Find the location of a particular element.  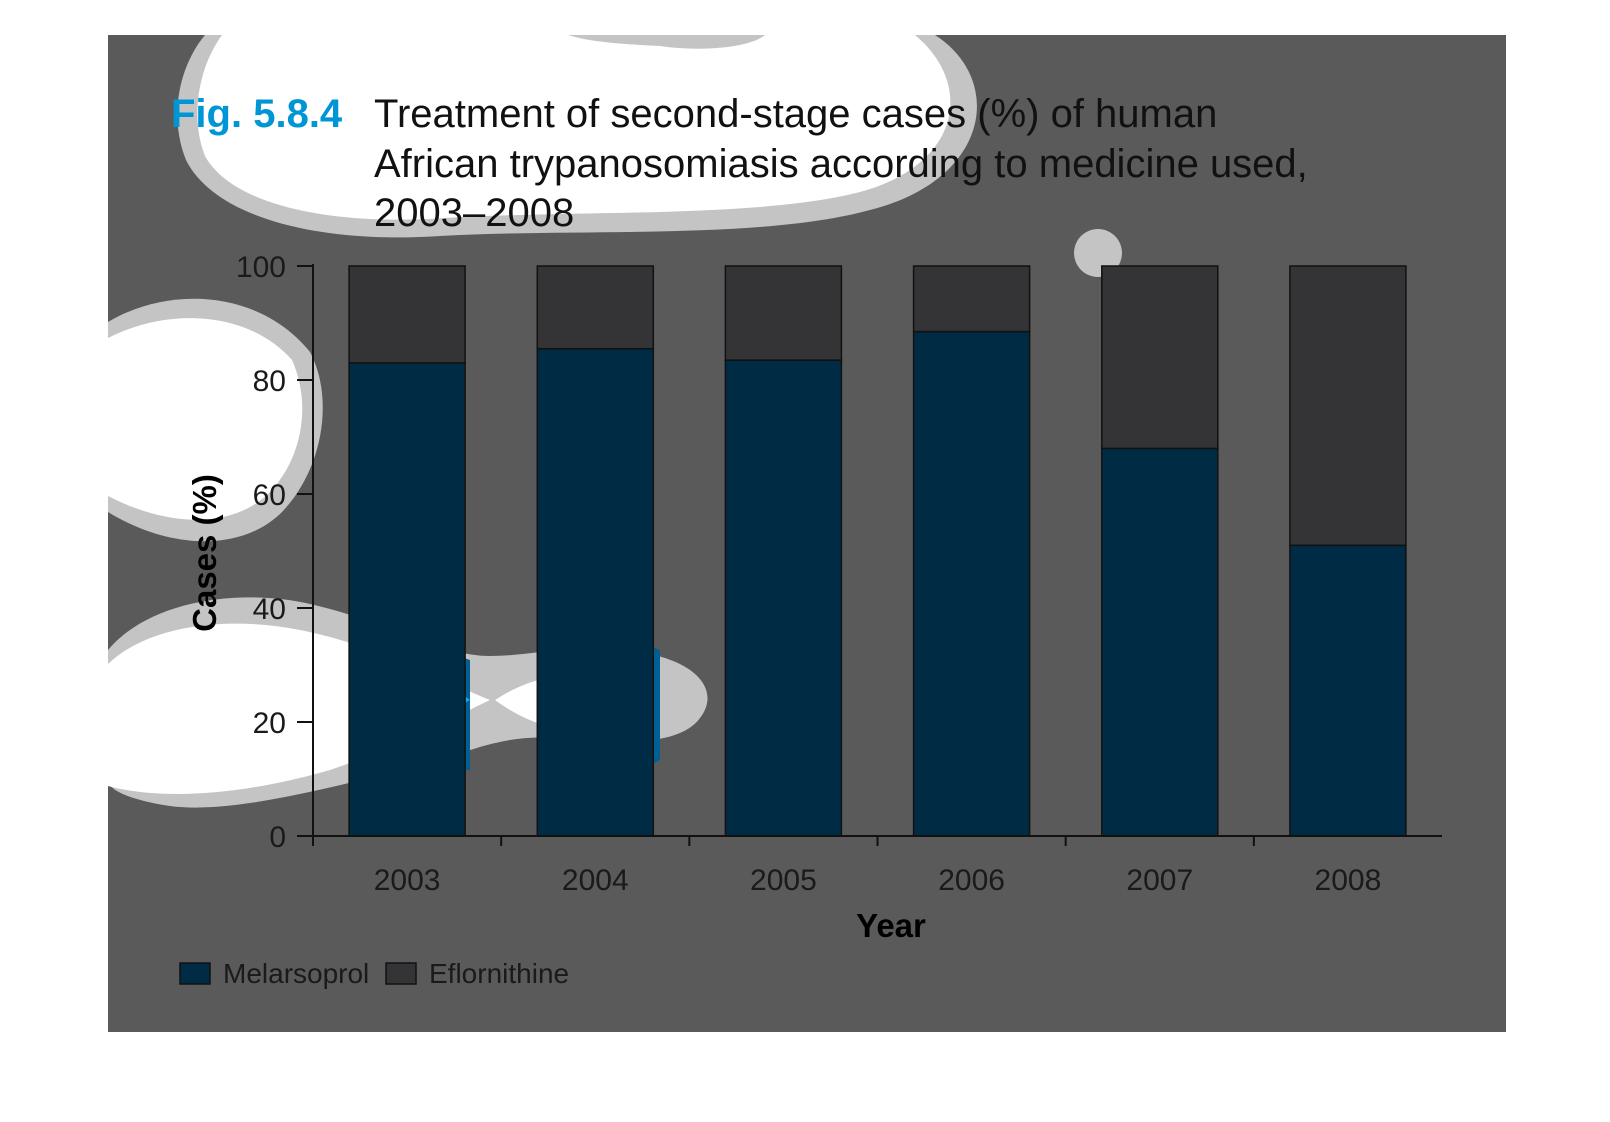

y-tick-label-80: 80 is located at coordinates (269, 381).